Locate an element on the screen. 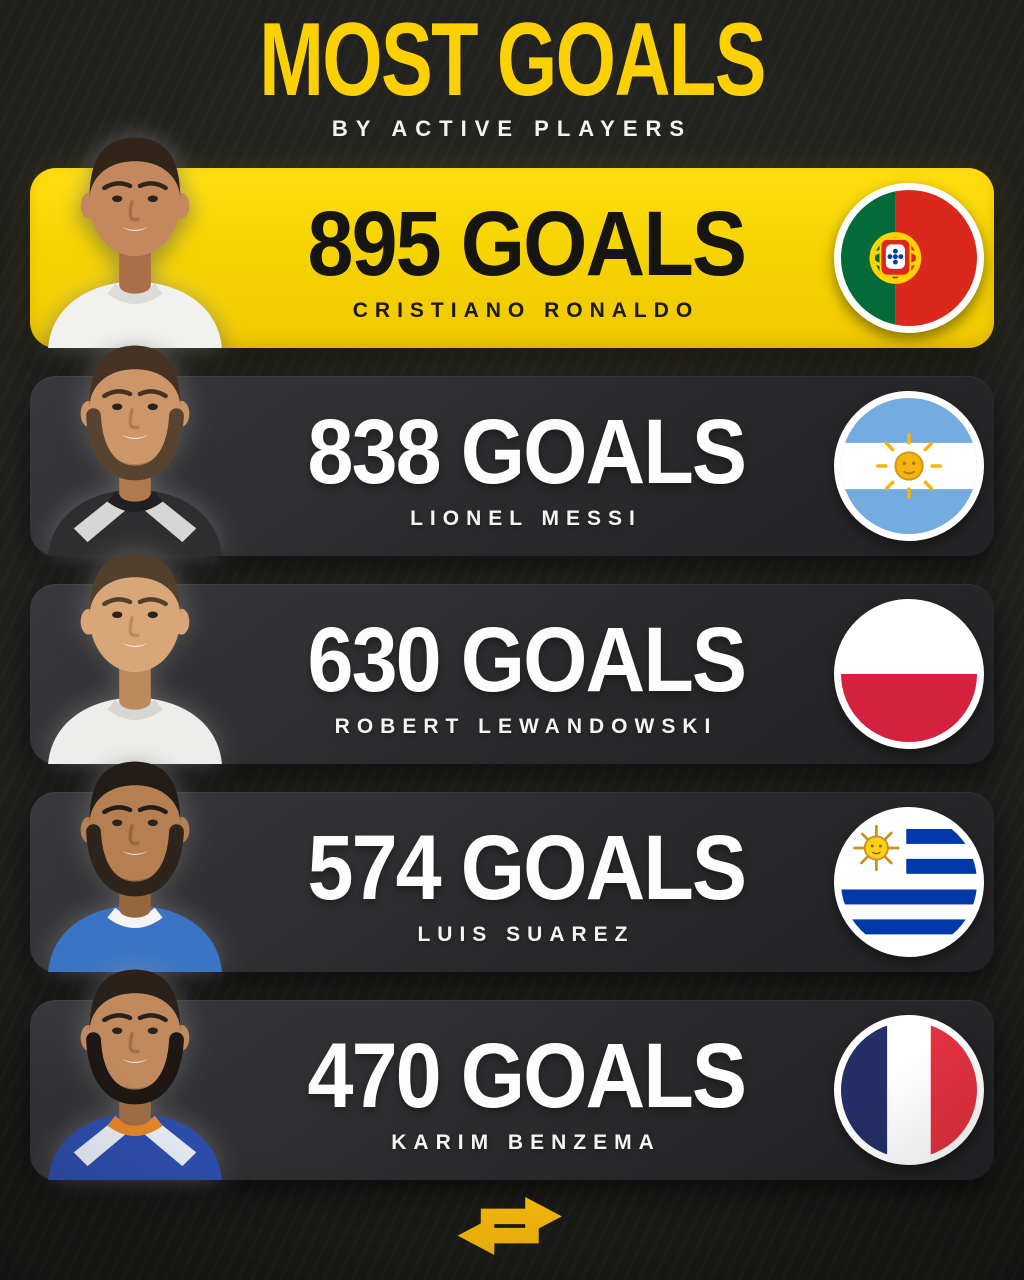  france-flag-icon is located at coordinates (909, 1090).